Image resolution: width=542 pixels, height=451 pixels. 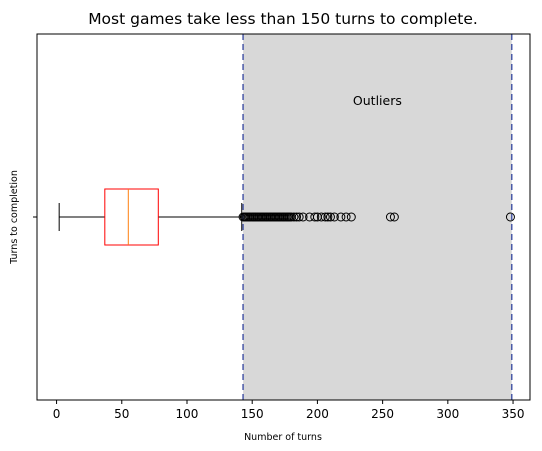 I want to click on x-tick-label: 0, so click(x=57, y=414).